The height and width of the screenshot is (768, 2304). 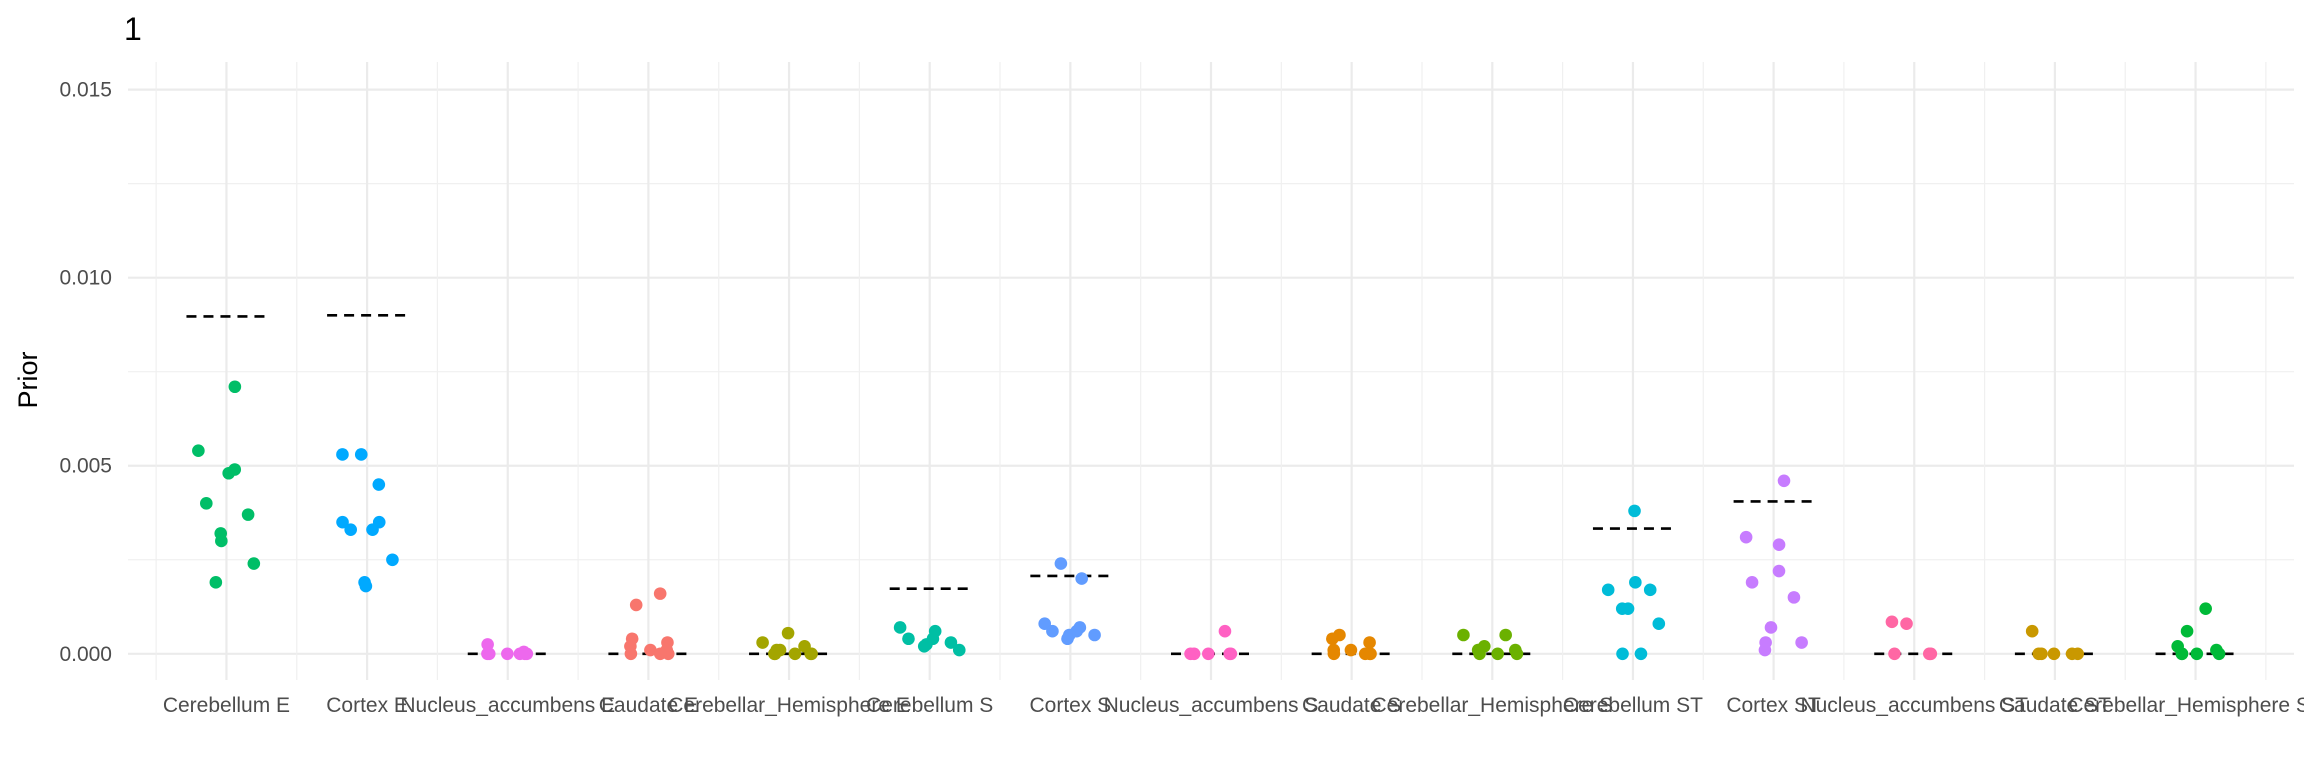 I want to click on x-tick-label: Cerebellar_Hemisphere ST, so click(x=2186, y=705).